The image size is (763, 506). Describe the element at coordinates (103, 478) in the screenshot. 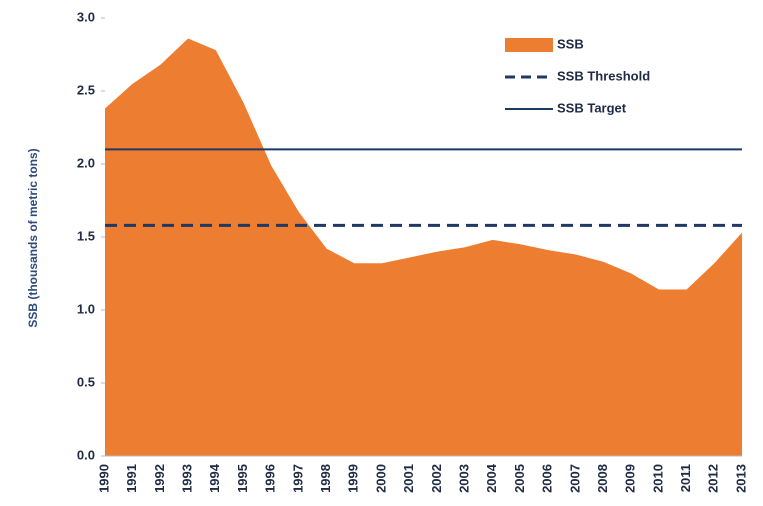

I see `x-tick-label: 1990` at that location.